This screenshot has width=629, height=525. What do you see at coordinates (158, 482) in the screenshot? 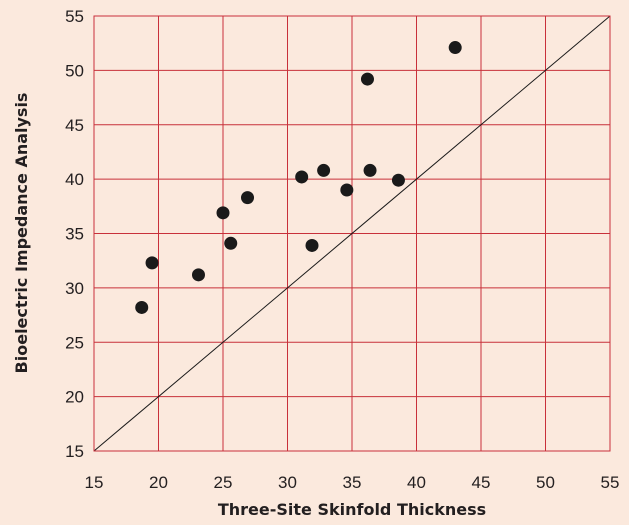
I see `x-tick-label: 20` at bounding box center [158, 482].